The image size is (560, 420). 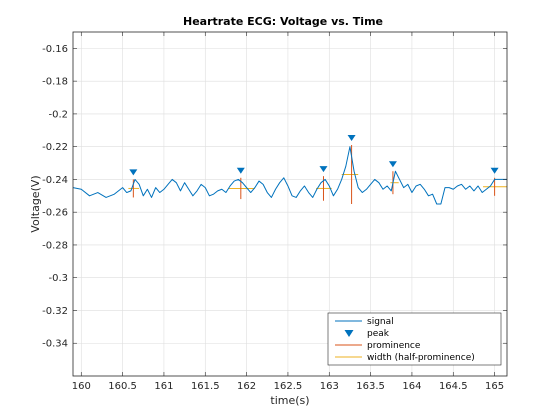 I want to click on signal-line, so click(x=289, y=175).